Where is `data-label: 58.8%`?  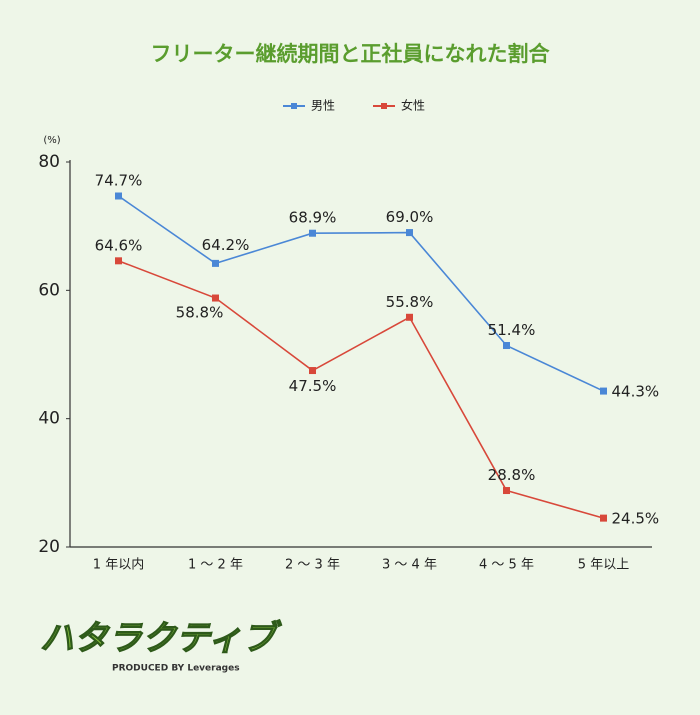 data-label: 58.8% is located at coordinates (200, 313).